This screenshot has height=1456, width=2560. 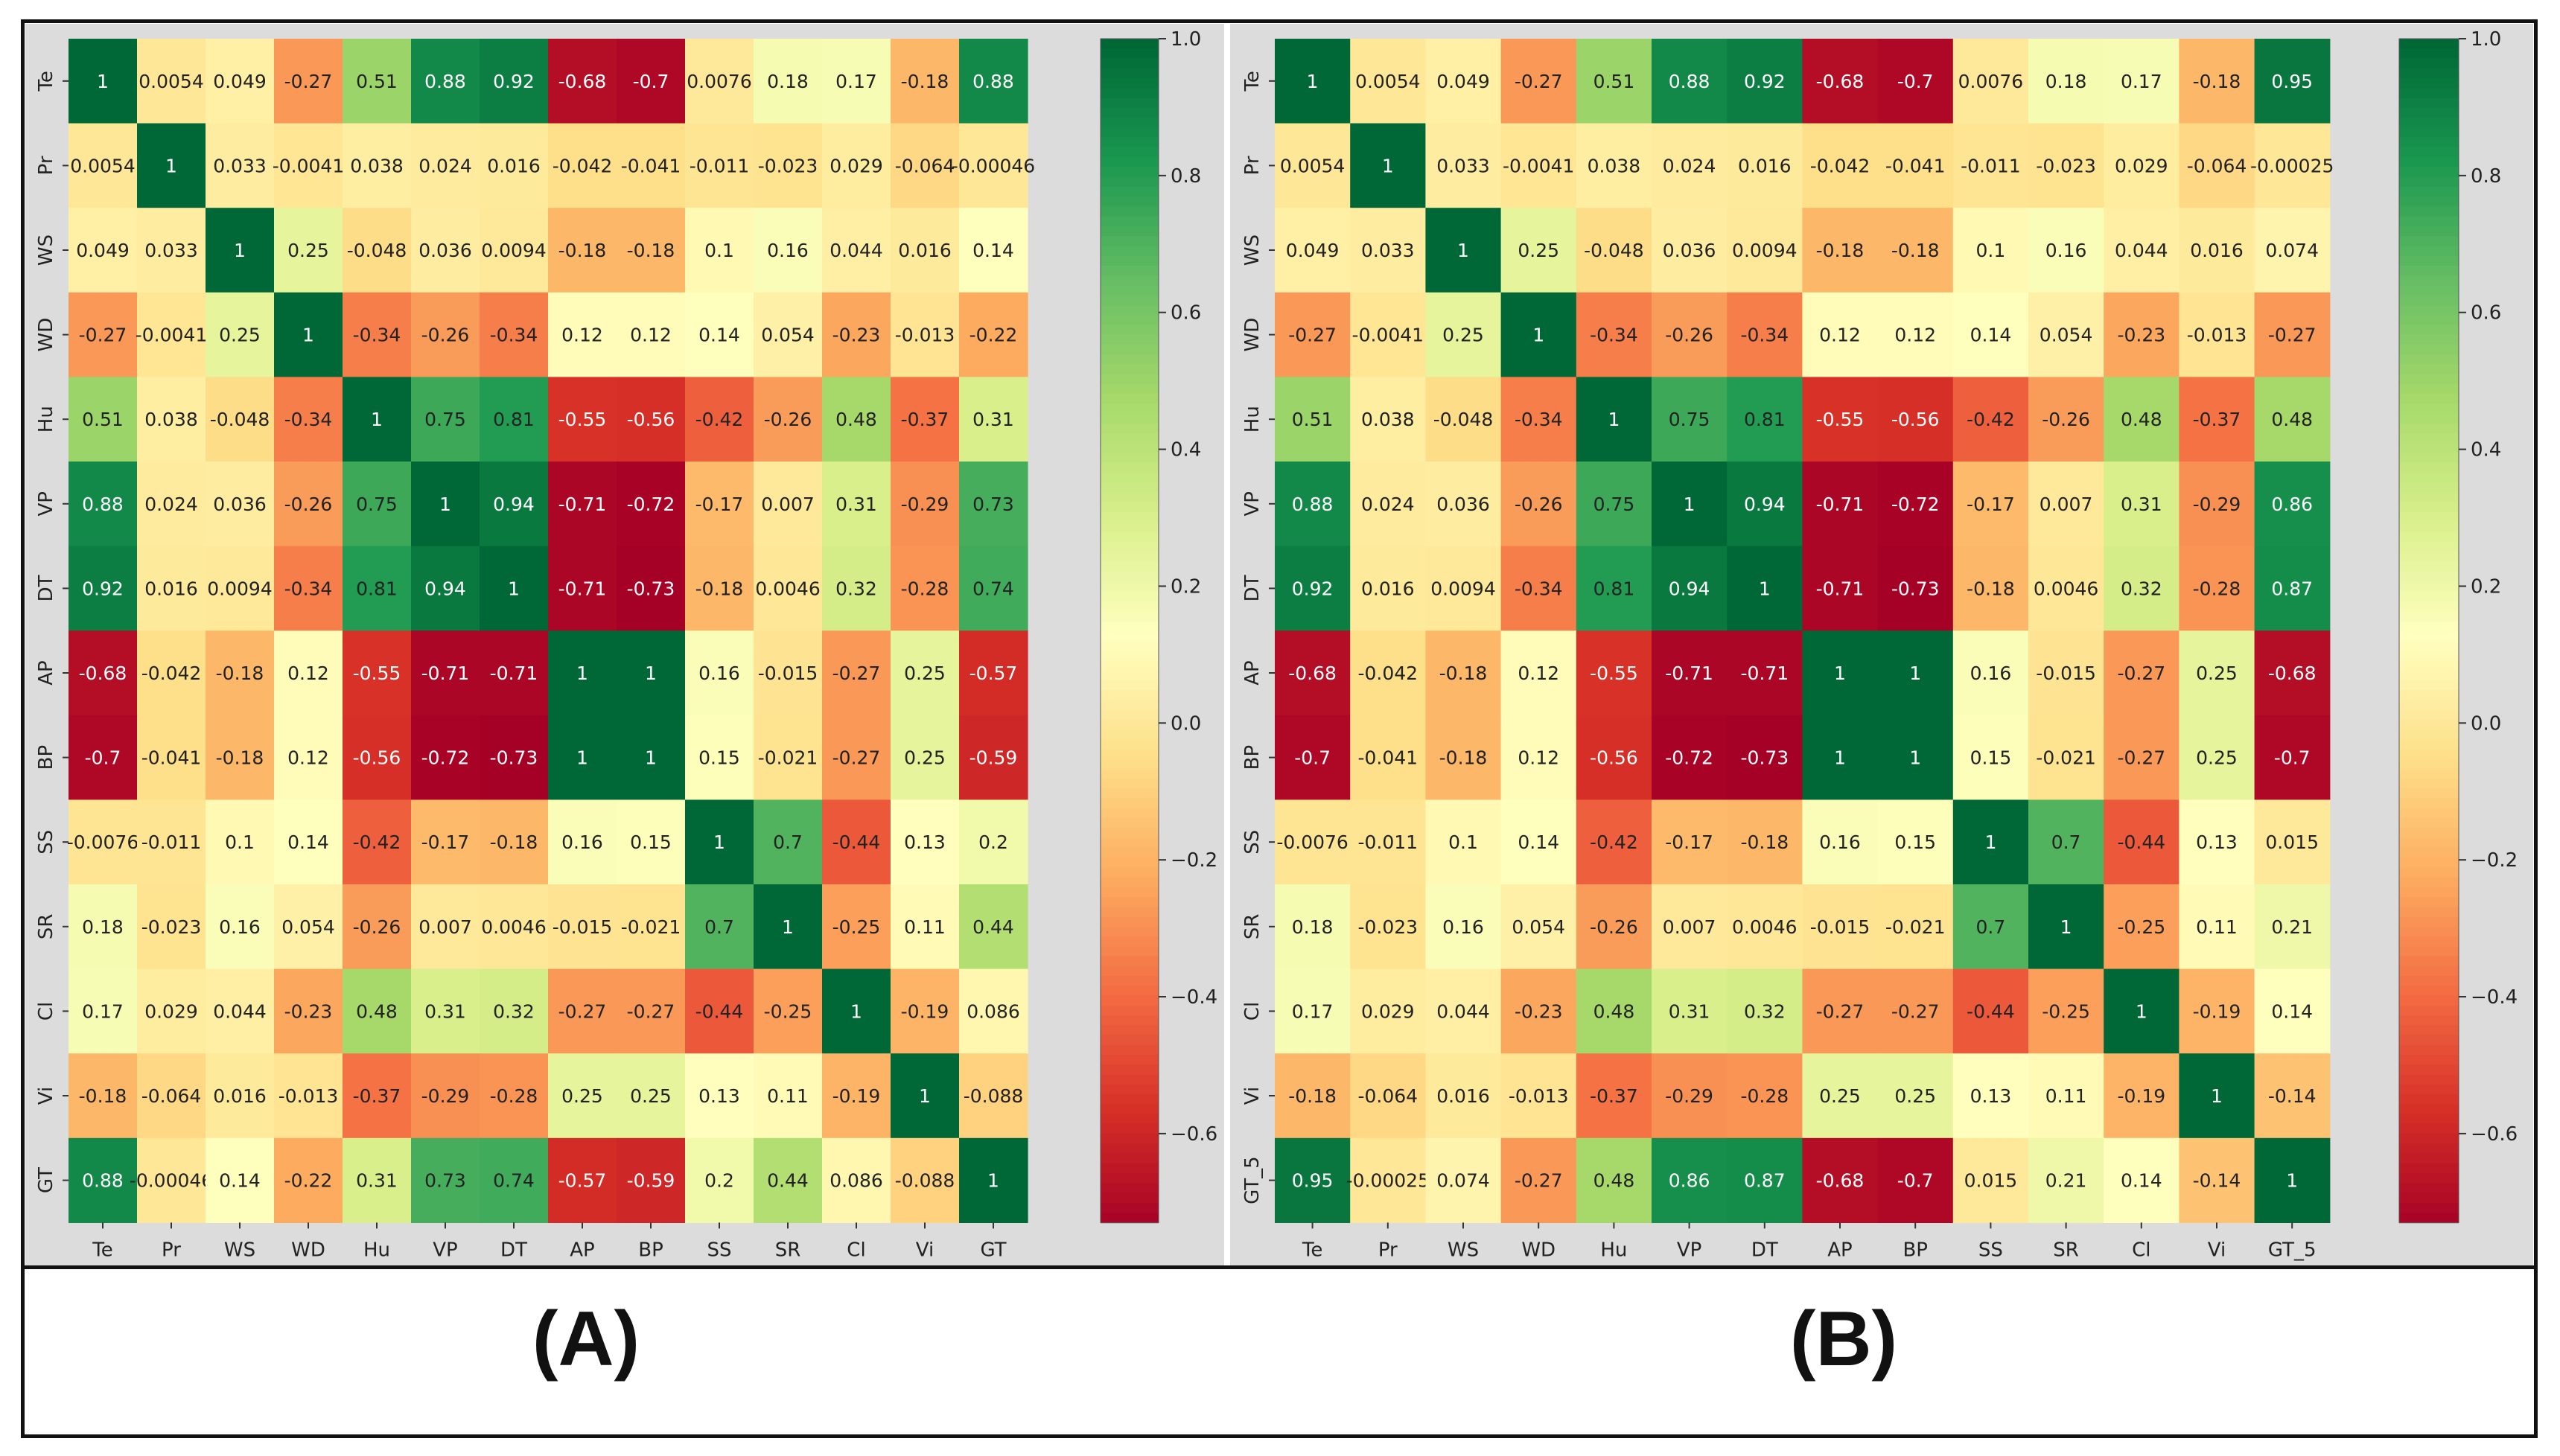 What do you see at coordinates (2066, 1011) in the screenshot?
I see `heatmap-b-cell-label: -0.25` at bounding box center [2066, 1011].